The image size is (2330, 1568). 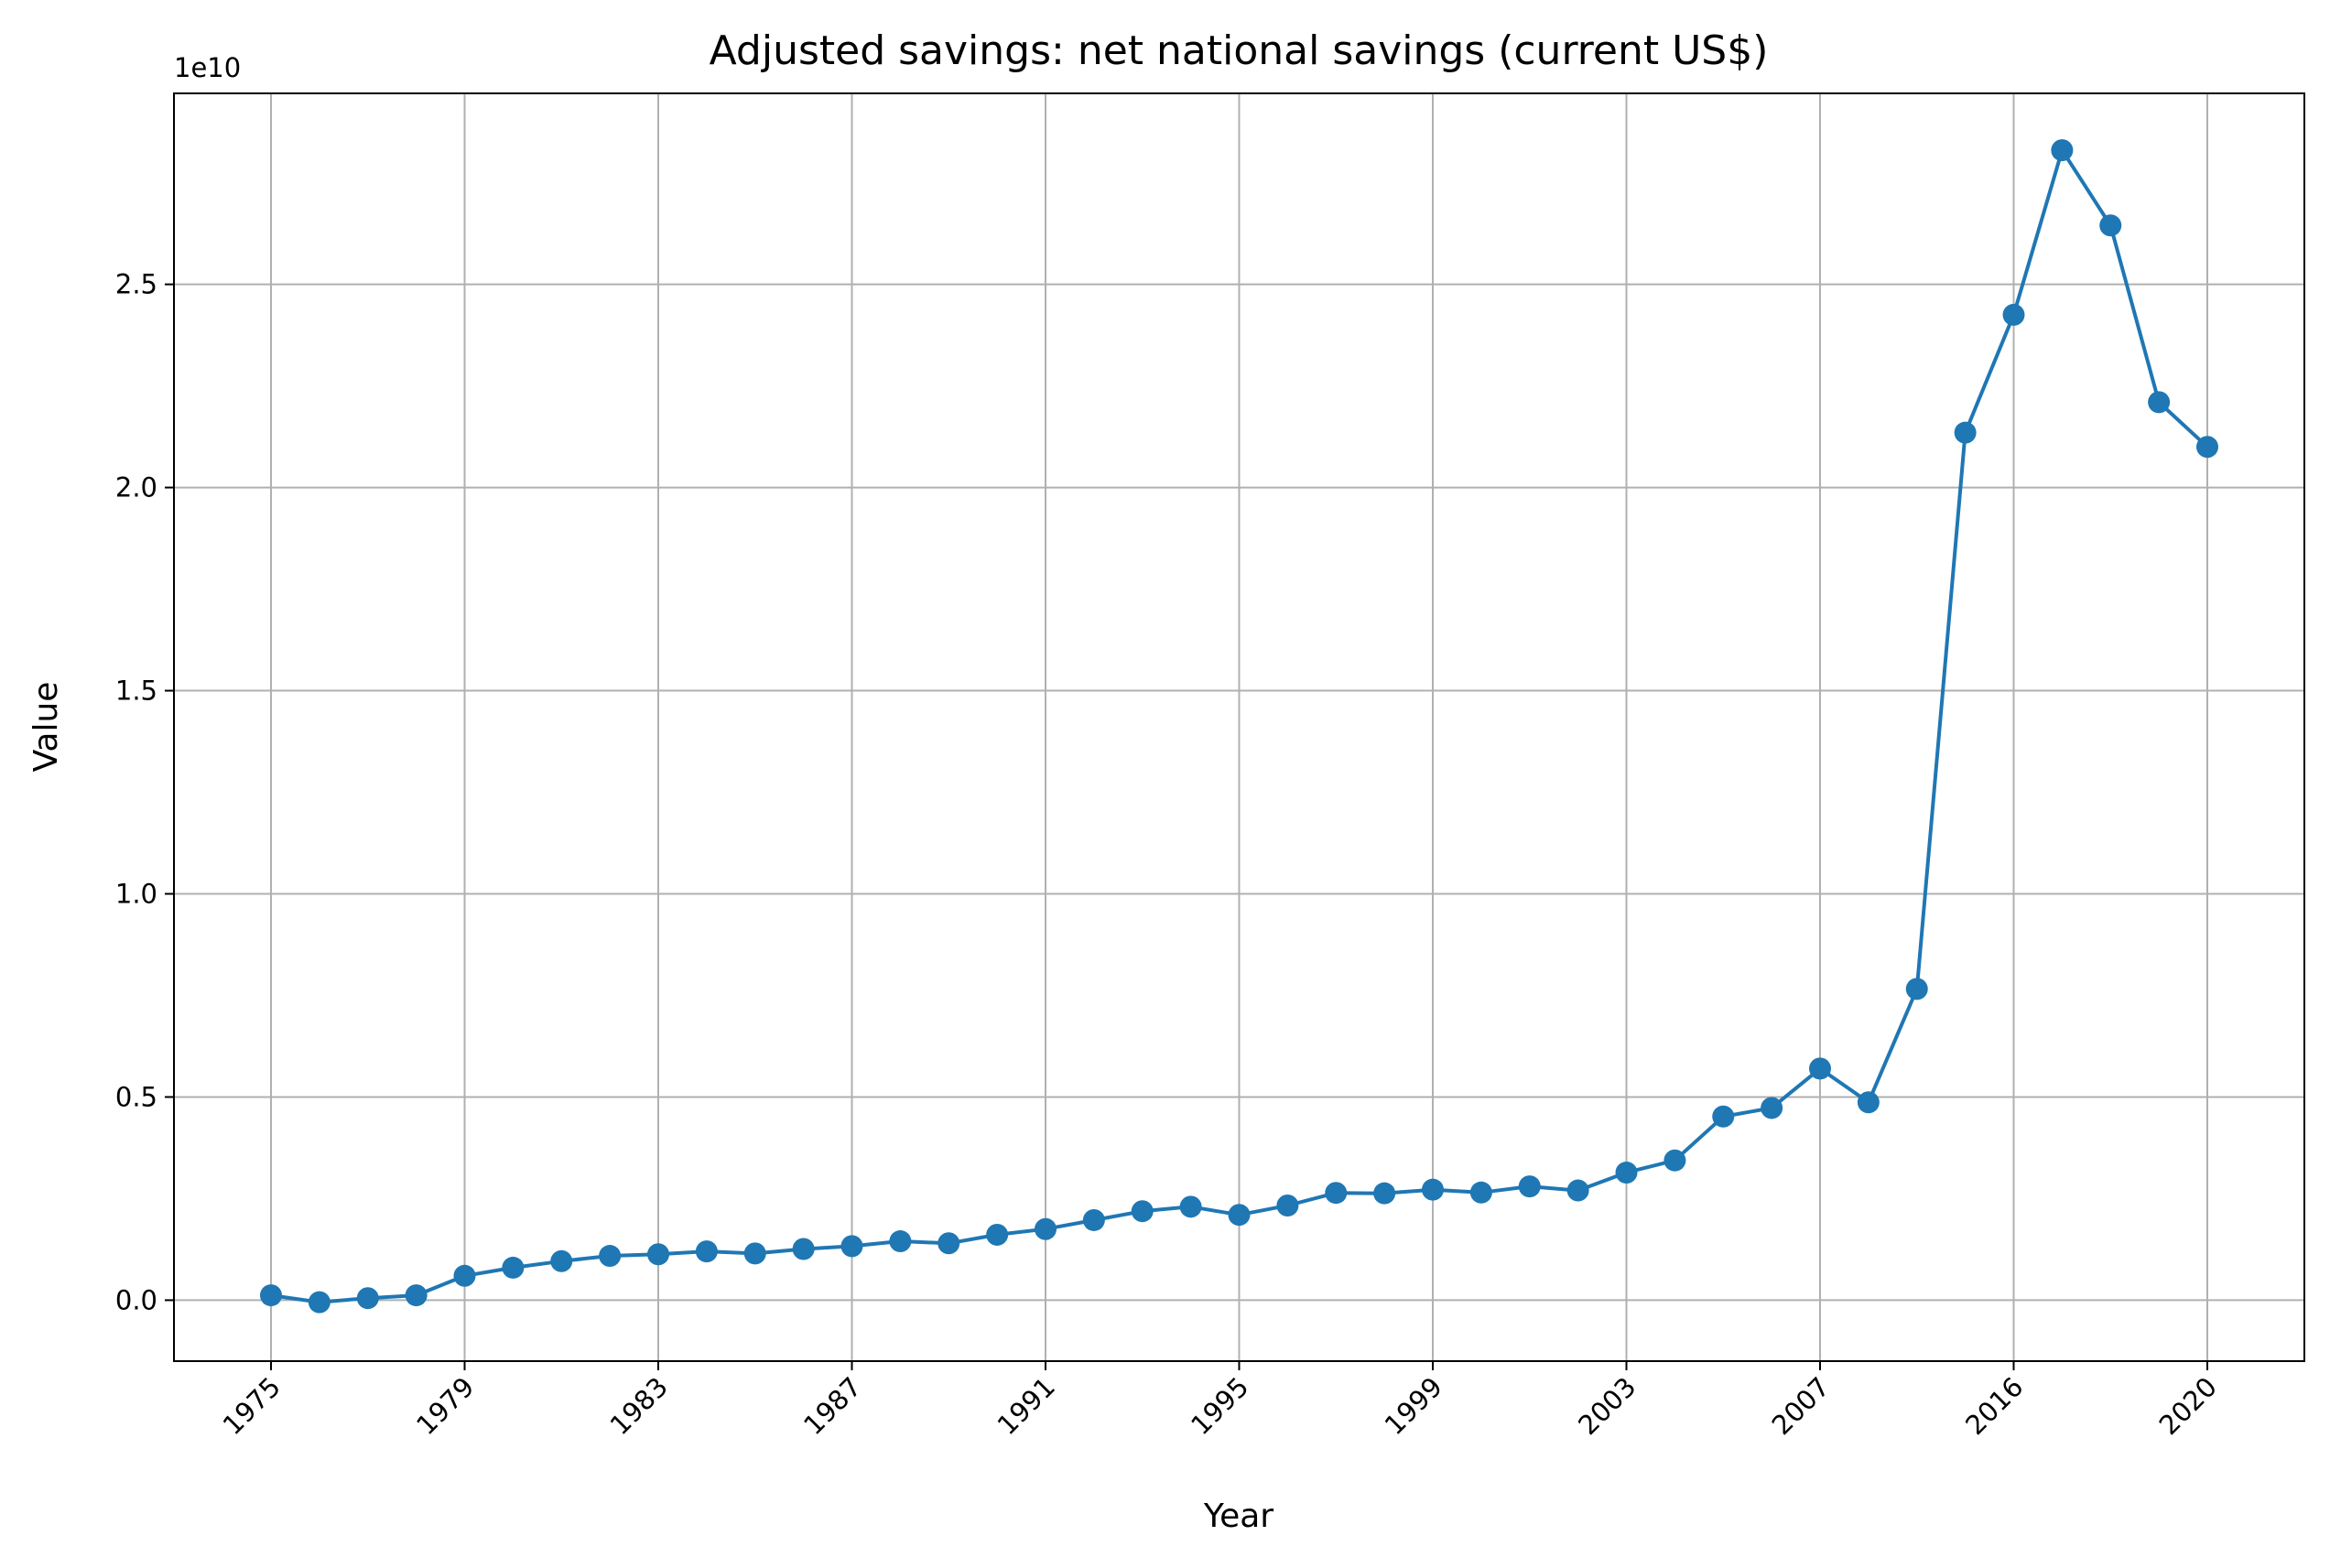 I want to click on x-tick-label: 1983, so click(x=639, y=1406).